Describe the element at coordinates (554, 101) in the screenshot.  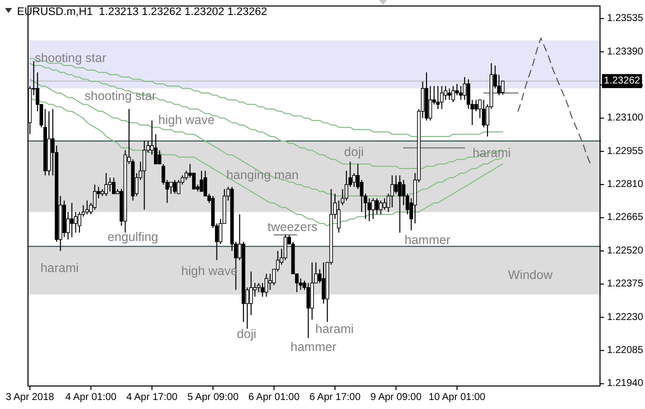
I see `line-series` at that location.